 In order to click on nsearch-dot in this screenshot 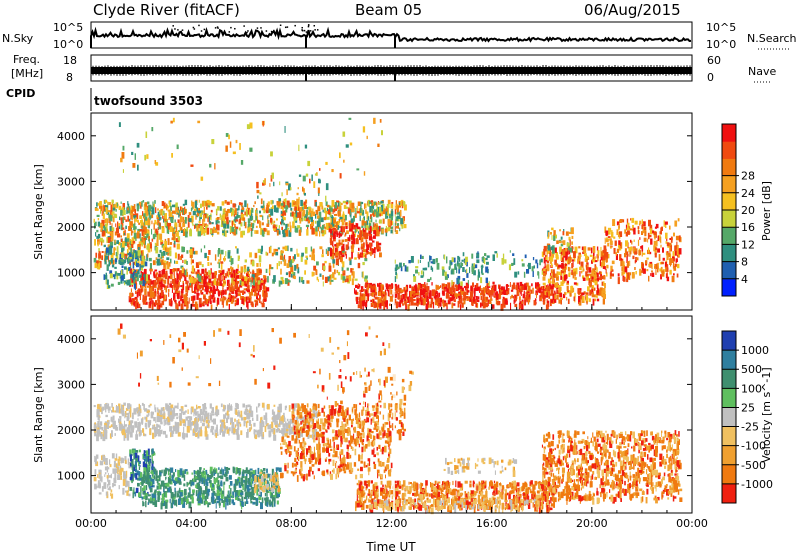, I will do `click(280, 25)`.